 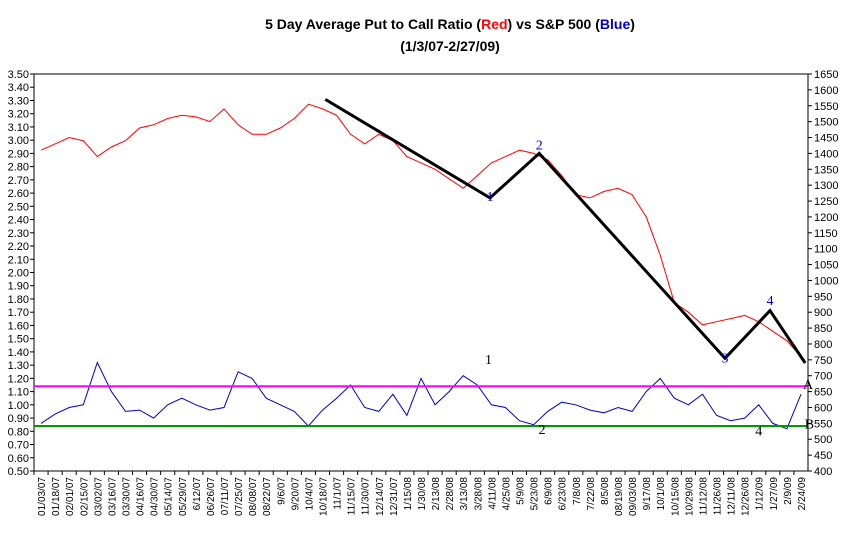 What do you see at coordinates (197, 494) in the screenshot?
I see `x-tick-label: 6/12/07` at bounding box center [197, 494].